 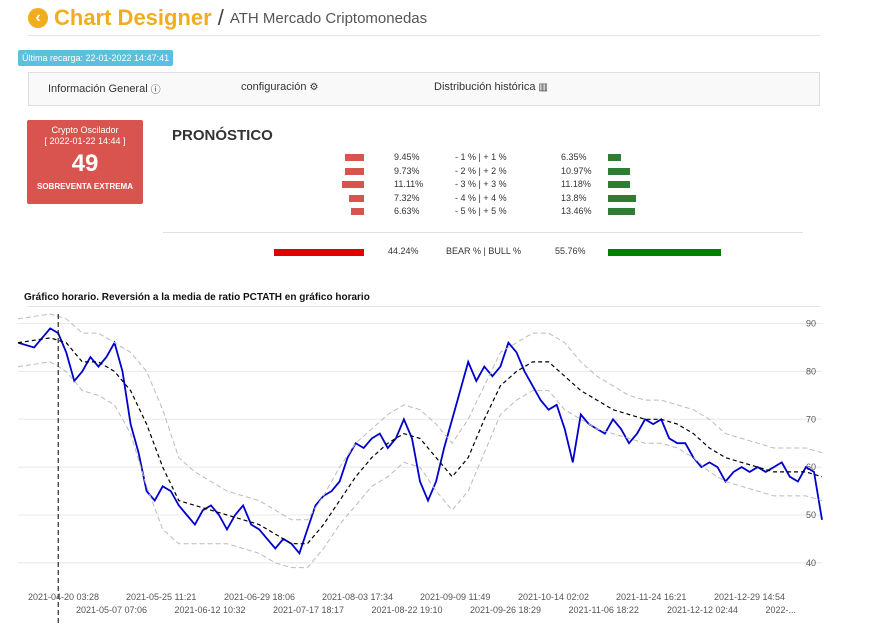 I want to click on tab-configuration: configuración ⚙, so click(x=279, y=87).